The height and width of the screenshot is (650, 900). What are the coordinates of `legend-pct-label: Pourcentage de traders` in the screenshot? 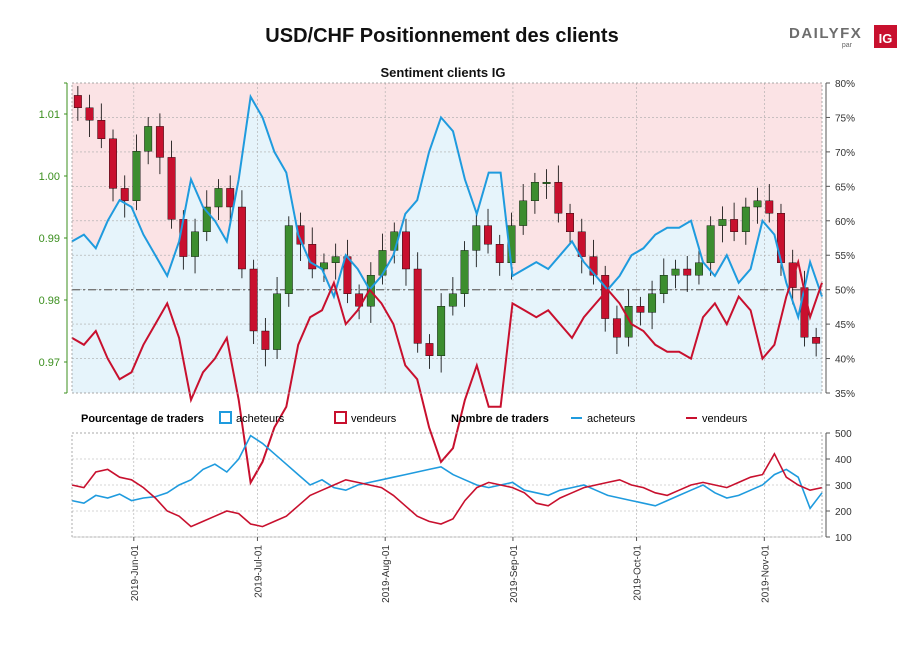 It's located at (142, 419).